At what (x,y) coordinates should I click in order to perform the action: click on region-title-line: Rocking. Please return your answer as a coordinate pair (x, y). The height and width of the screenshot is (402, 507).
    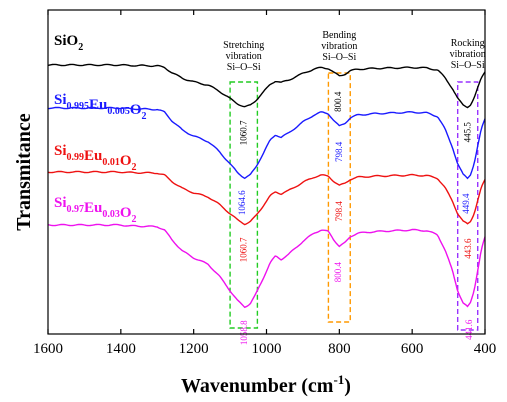
    Looking at the image, I should click on (468, 43).